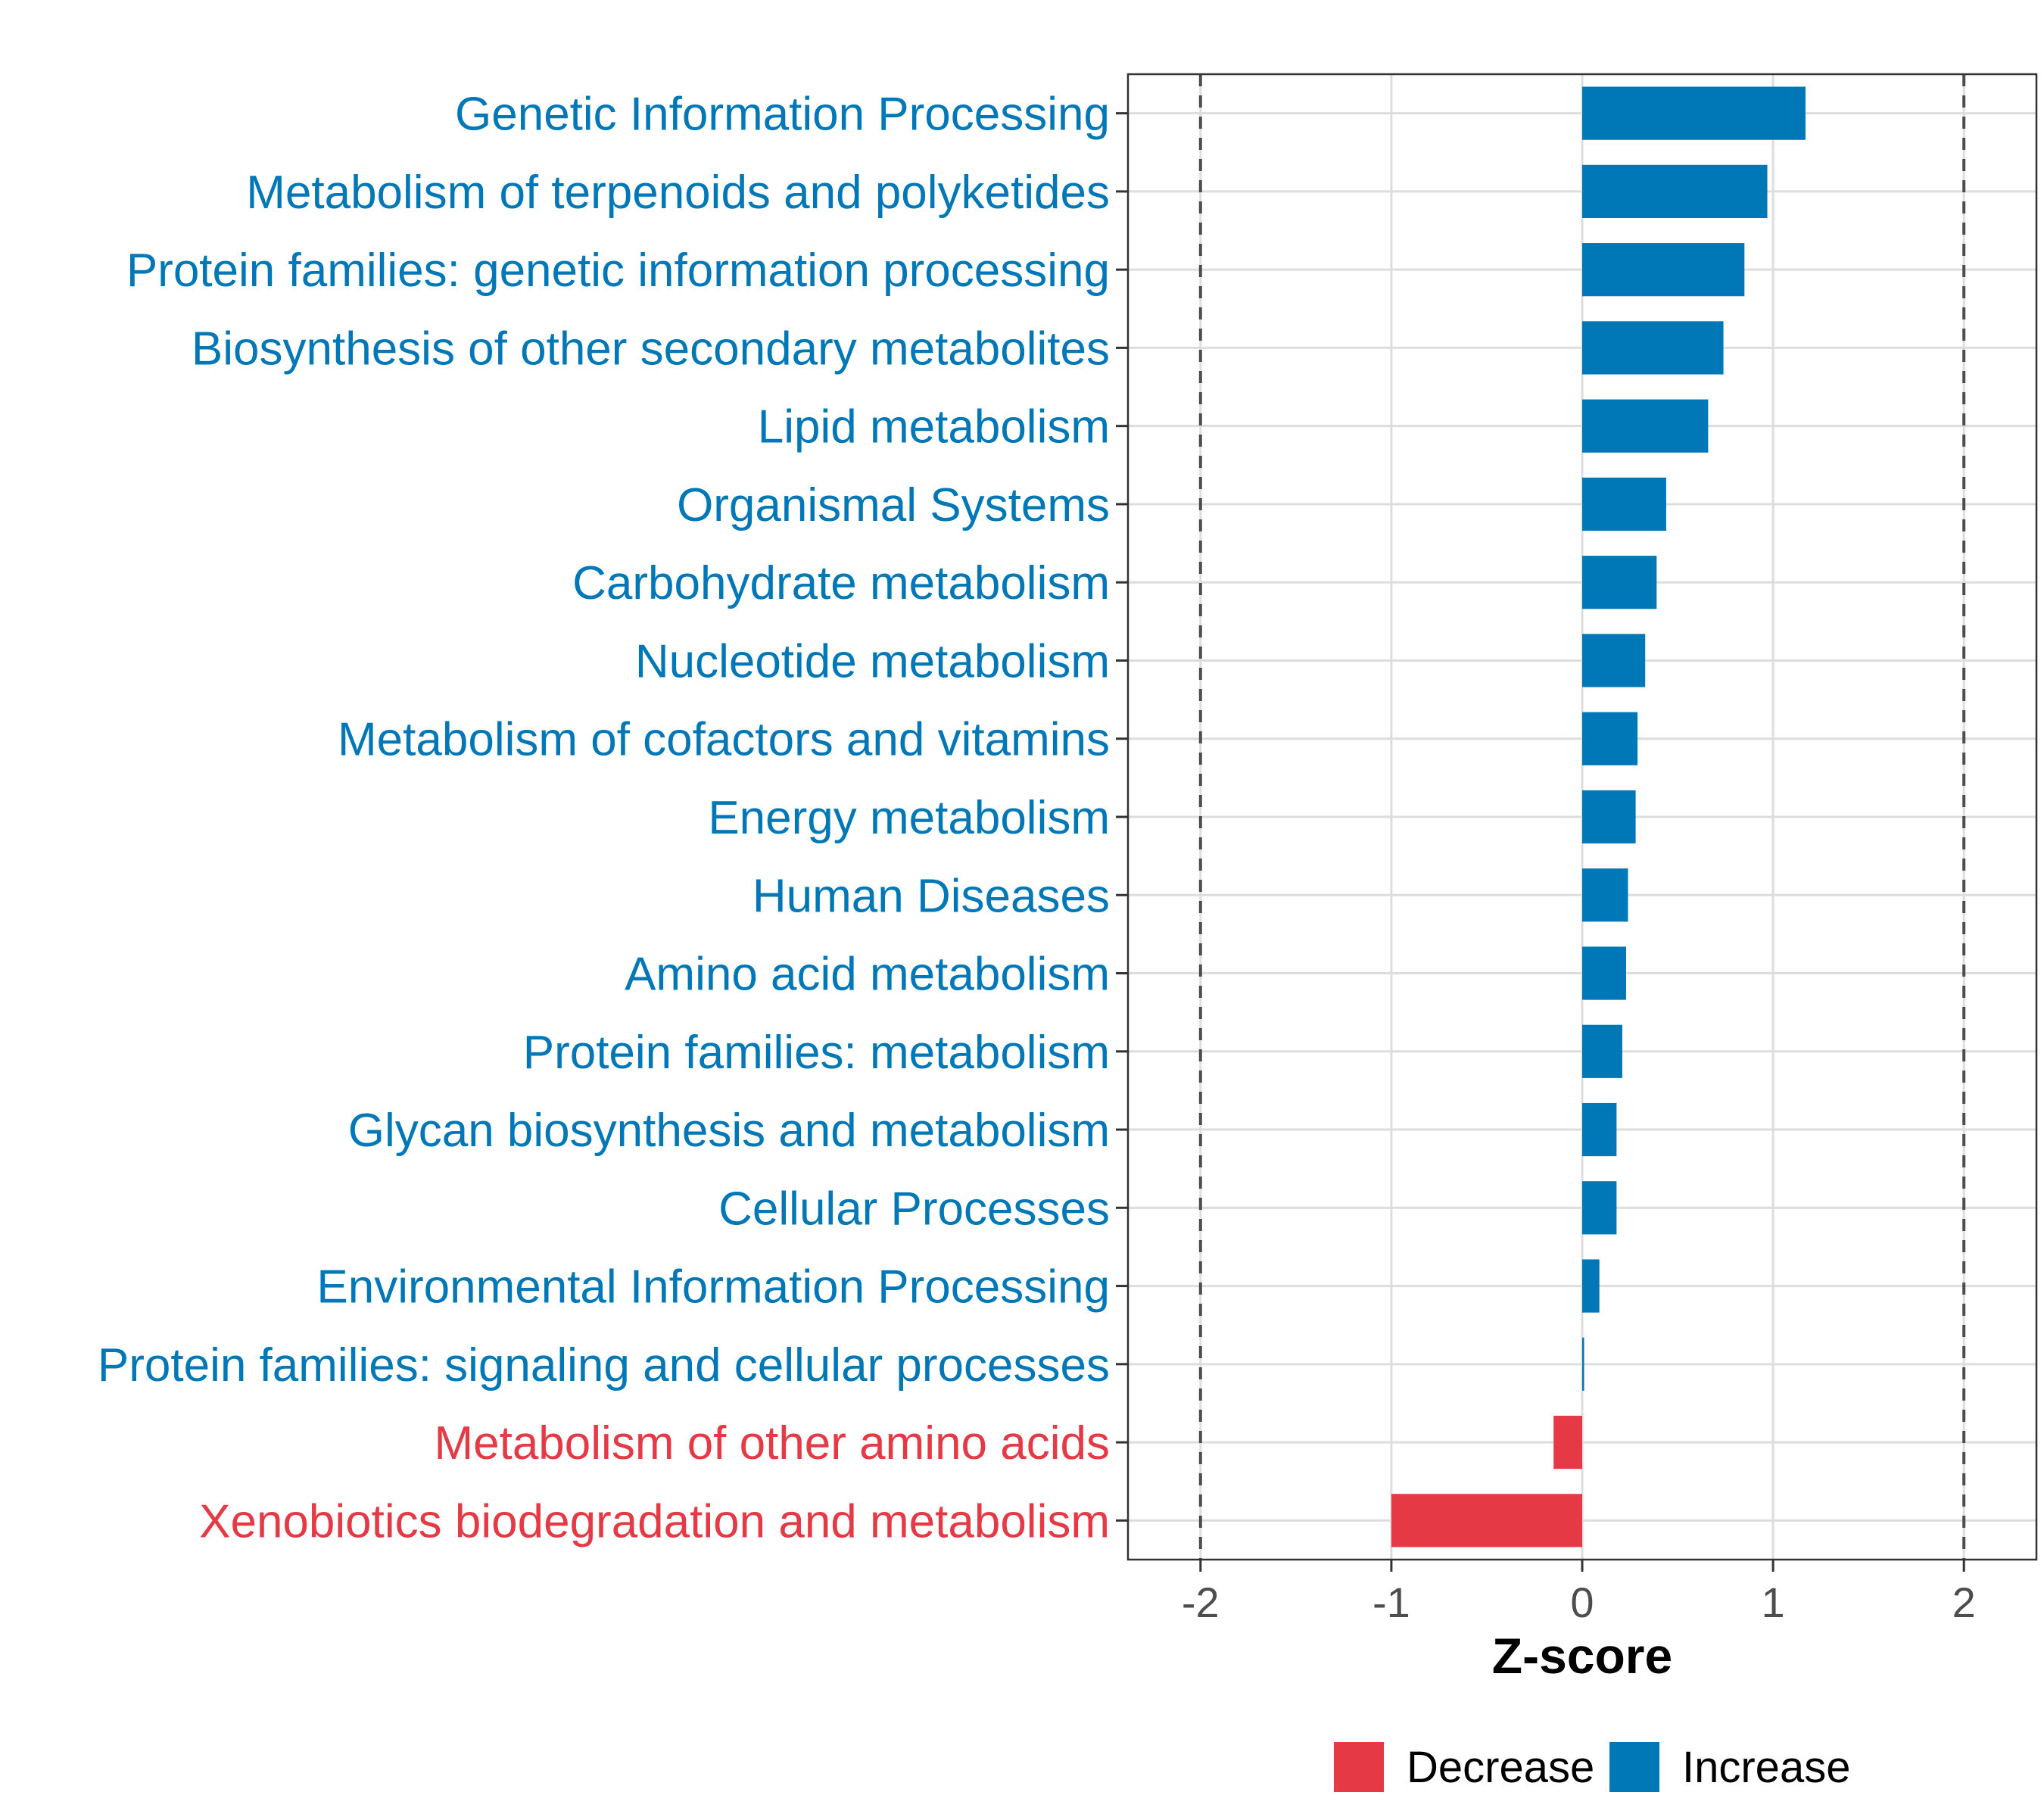 This screenshot has width=2044, height=1817. Describe the element at coordinates (914, 1209) in the screenshot. I see `category-label-14: Cellular Processes` at that location.